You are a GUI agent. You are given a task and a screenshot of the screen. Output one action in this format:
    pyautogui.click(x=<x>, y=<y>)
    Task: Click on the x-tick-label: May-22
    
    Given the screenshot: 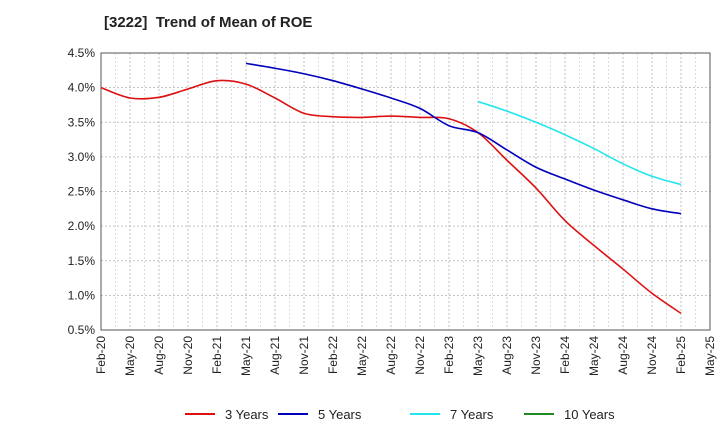 What is the action you would take?
    pyautogui.click(x=362, y=356)
    